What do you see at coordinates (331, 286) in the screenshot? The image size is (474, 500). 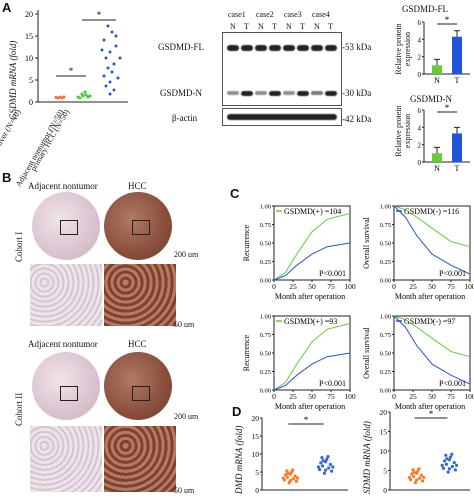 I see `km-xtick: 75` at bounding box center [331, 286].